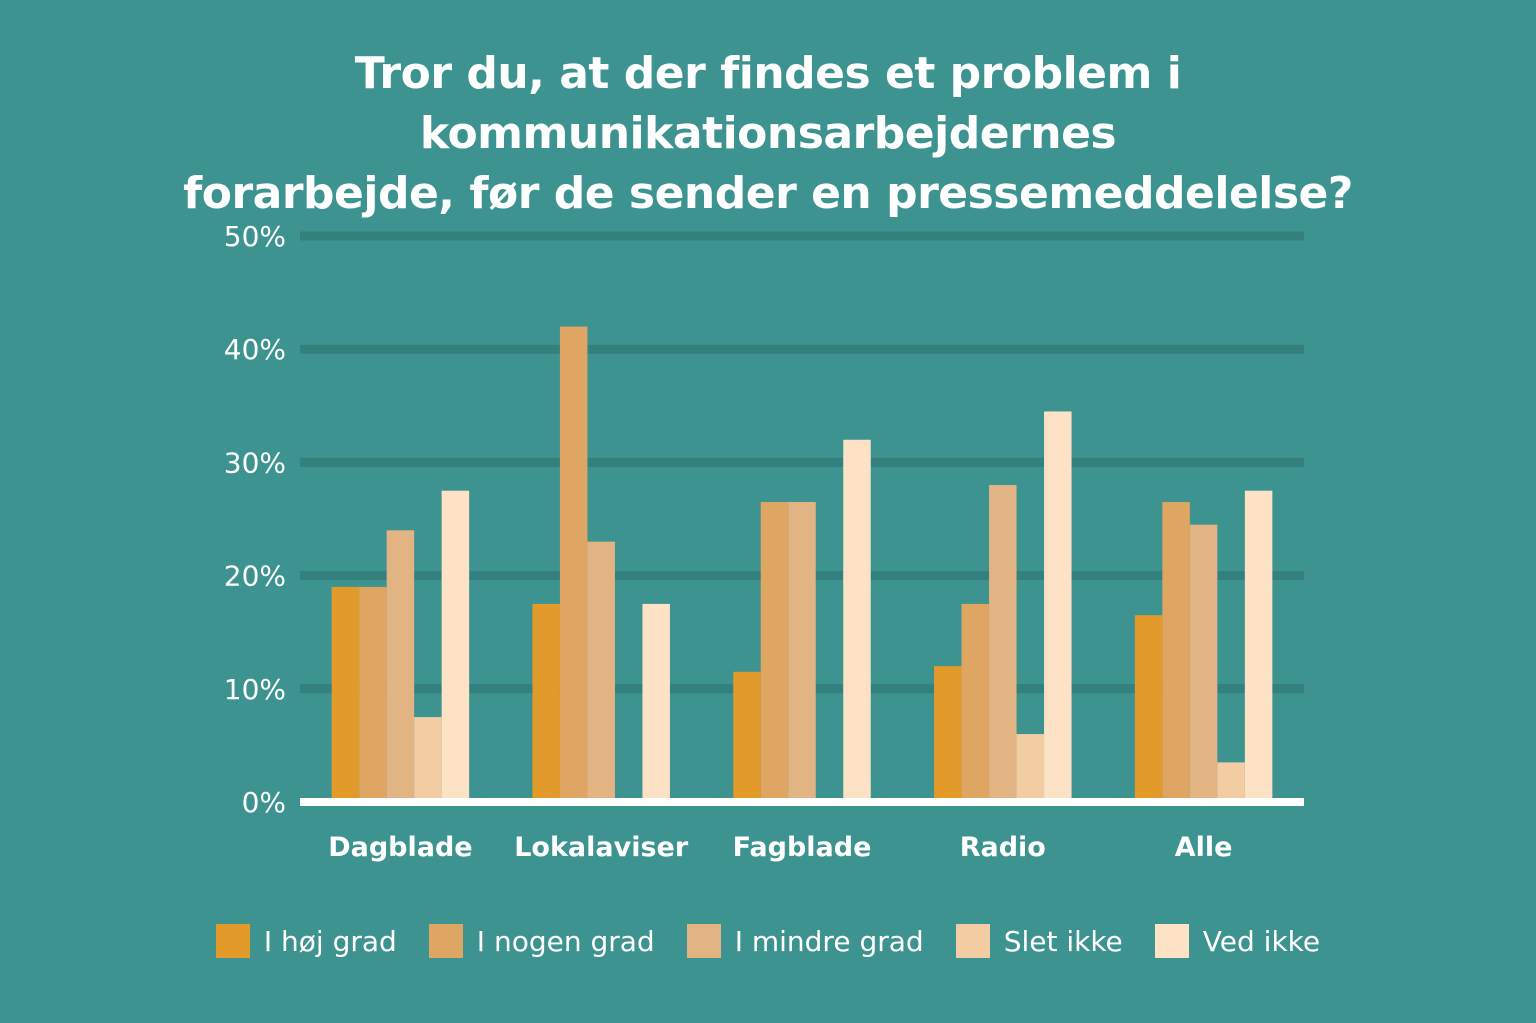 This screenshot has height=1023, width=1536. Describe the element at coordinates (565, 941) in the screenshot. I see `legend-label: I nogen grad` at that location.